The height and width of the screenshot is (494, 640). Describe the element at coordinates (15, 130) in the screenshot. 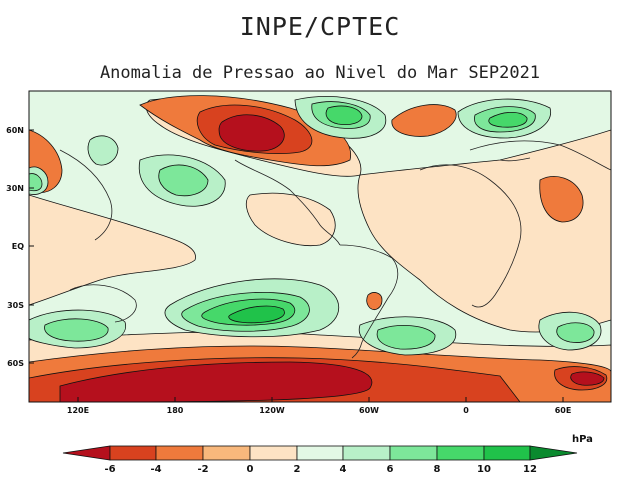

I see `lat-label-60n: 60N` at that location.